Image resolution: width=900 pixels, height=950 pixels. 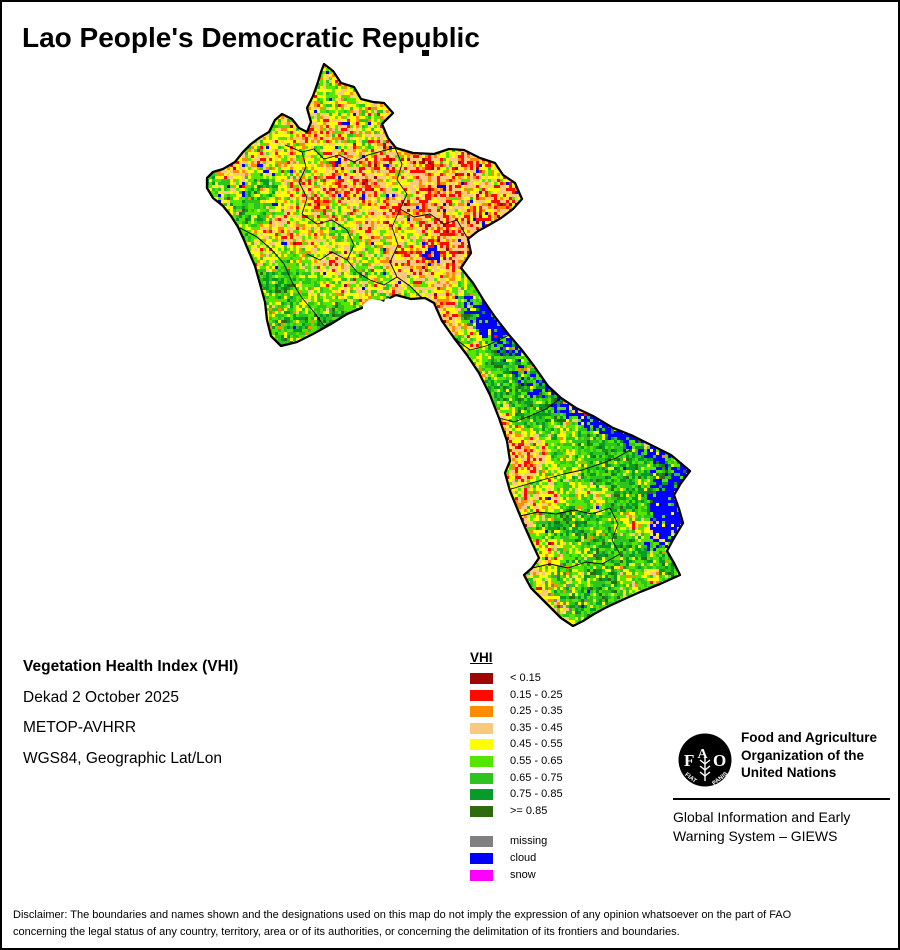 I want to click on stray-mark, so click(x=425, y=53).